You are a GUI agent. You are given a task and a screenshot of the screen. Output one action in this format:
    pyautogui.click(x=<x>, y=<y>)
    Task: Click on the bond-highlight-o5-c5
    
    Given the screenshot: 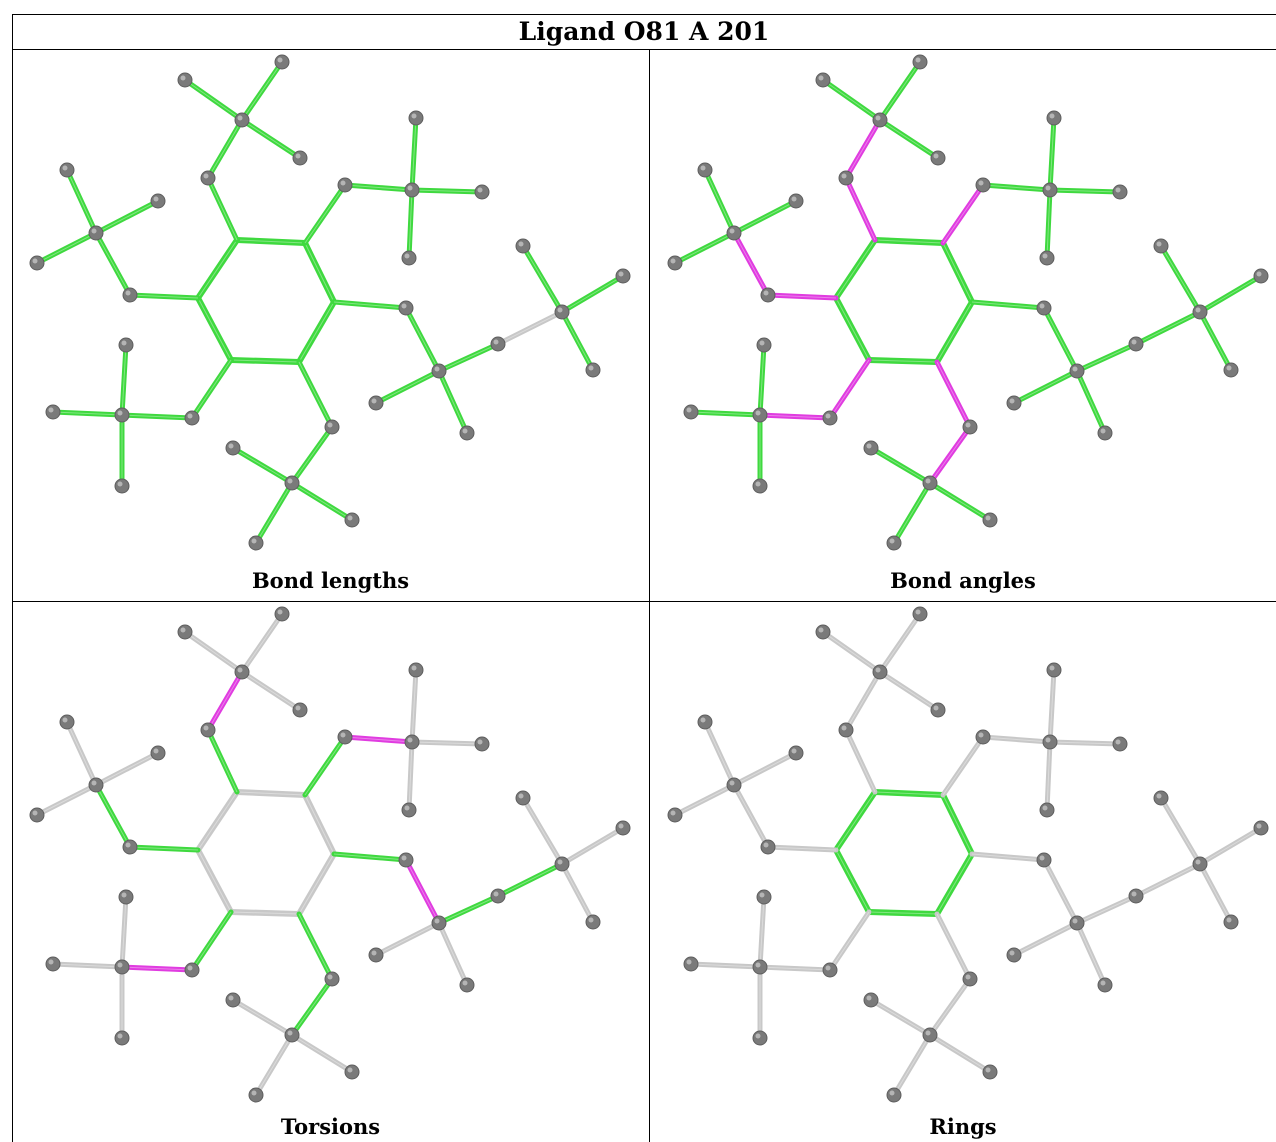 What is the action you would take?
    pyautogui.click(x=795, y=968)
    